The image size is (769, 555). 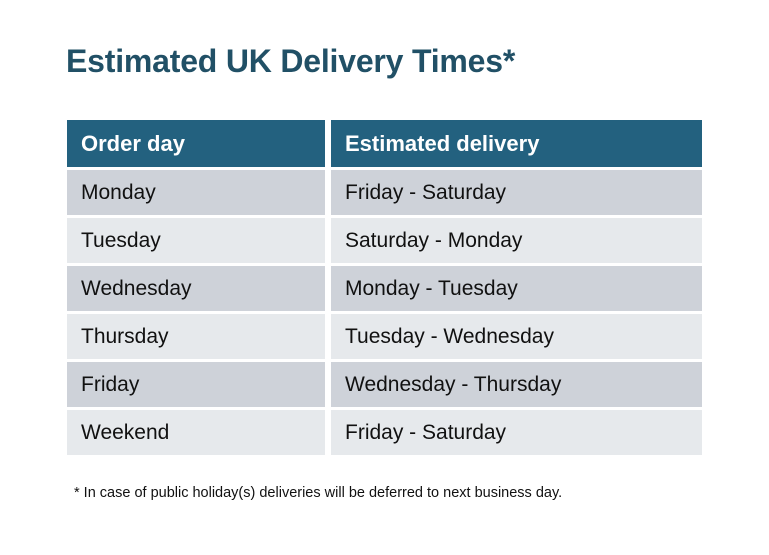 What do you see at coordinates (516, 288) in the screenshot?
I see `cell-estimated-delivery: Monday - Tuesday` at bounding box center [516, 288].